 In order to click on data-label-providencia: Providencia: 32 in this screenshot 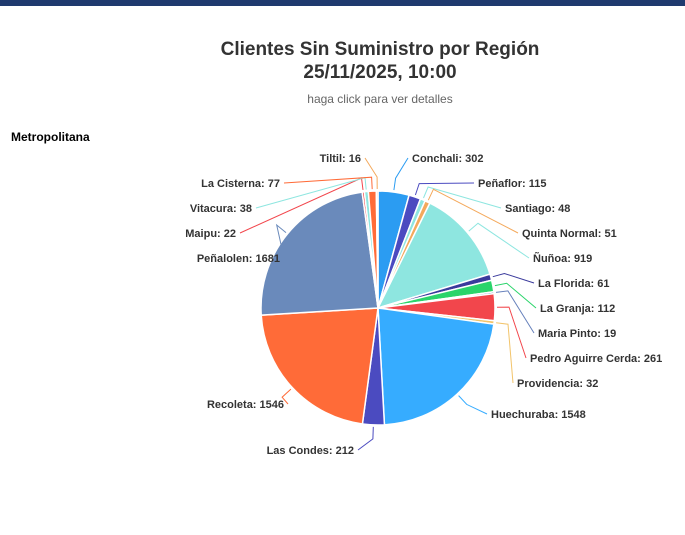, I will do `click(557, 384)`.